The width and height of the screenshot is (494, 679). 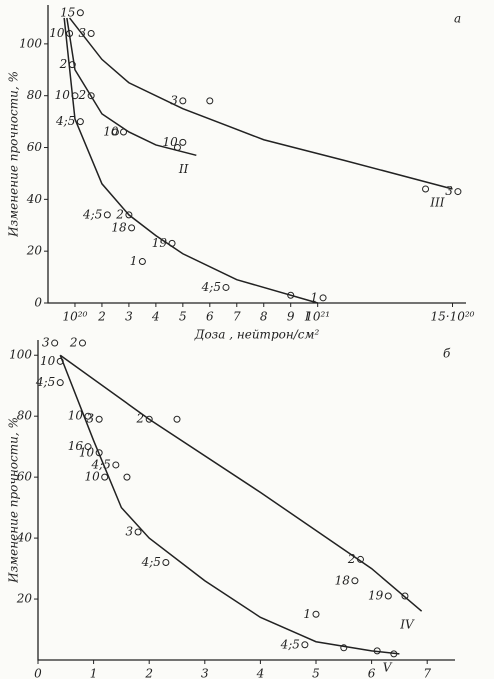 I want to click on point-label: 15, so click(x=67, y=12).